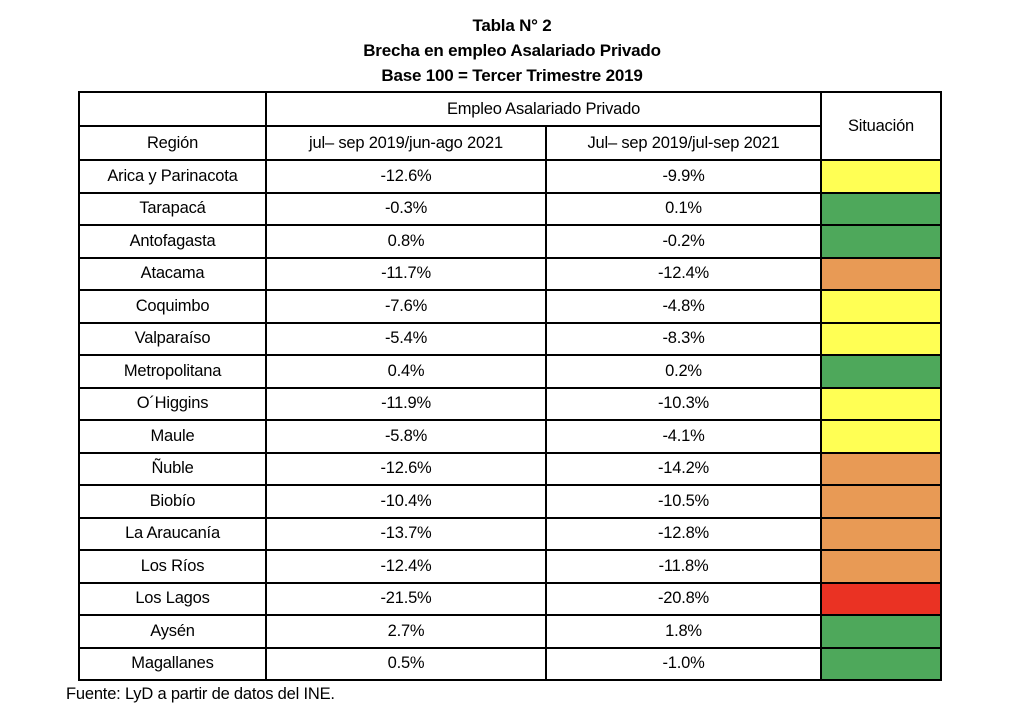 The height and width of the screenshot is (725, 1024). I want to click on table-row: Los Lagos -21.5% -20.8%, so click(510, 598).